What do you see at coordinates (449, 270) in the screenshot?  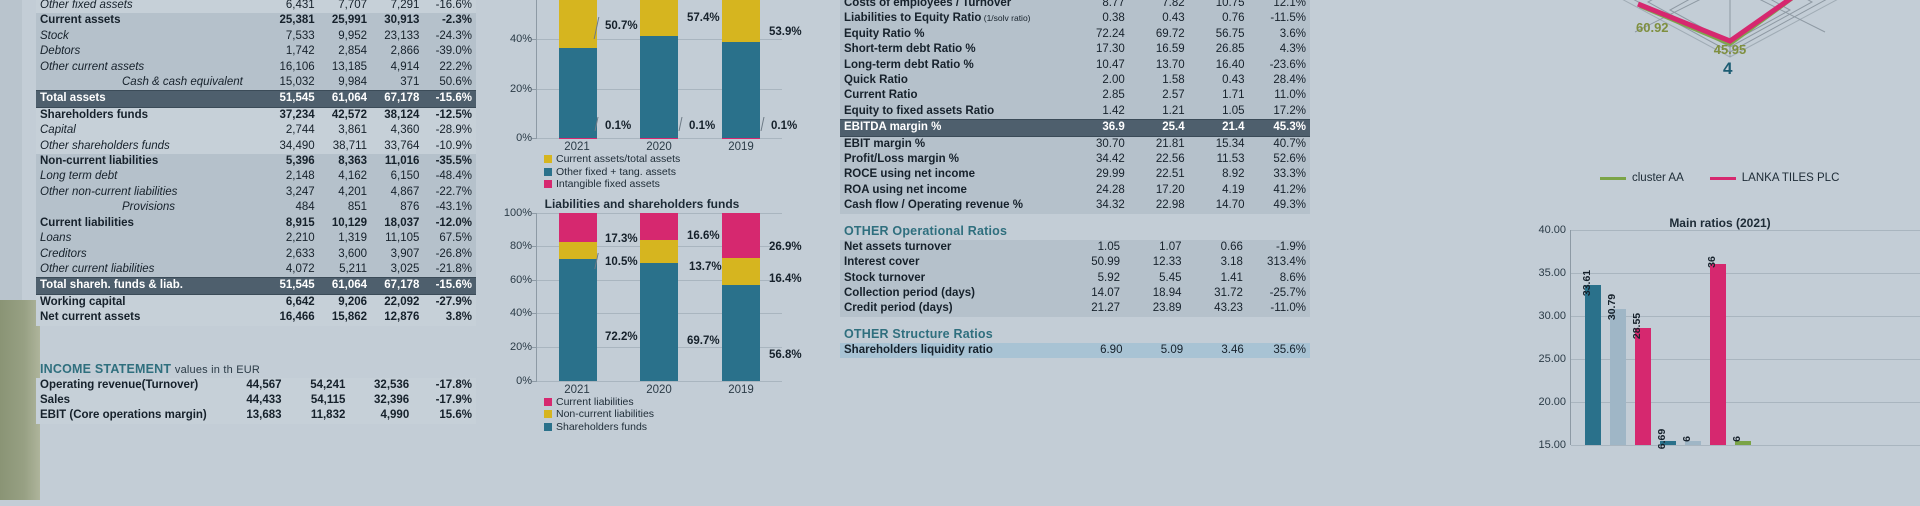 I see `balance-sheet-value: -21.8%` at bounding box center [449, 270].